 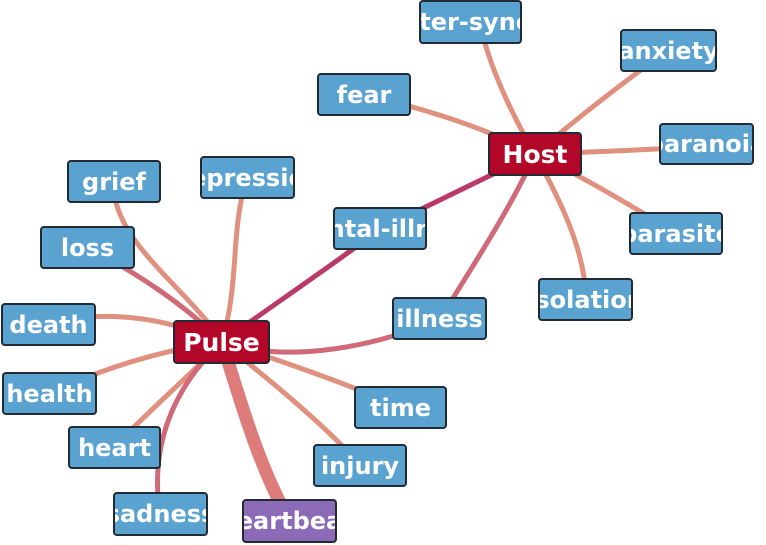 I want to click on node-heartbeat: eartbea, so click(x=289, y=521).